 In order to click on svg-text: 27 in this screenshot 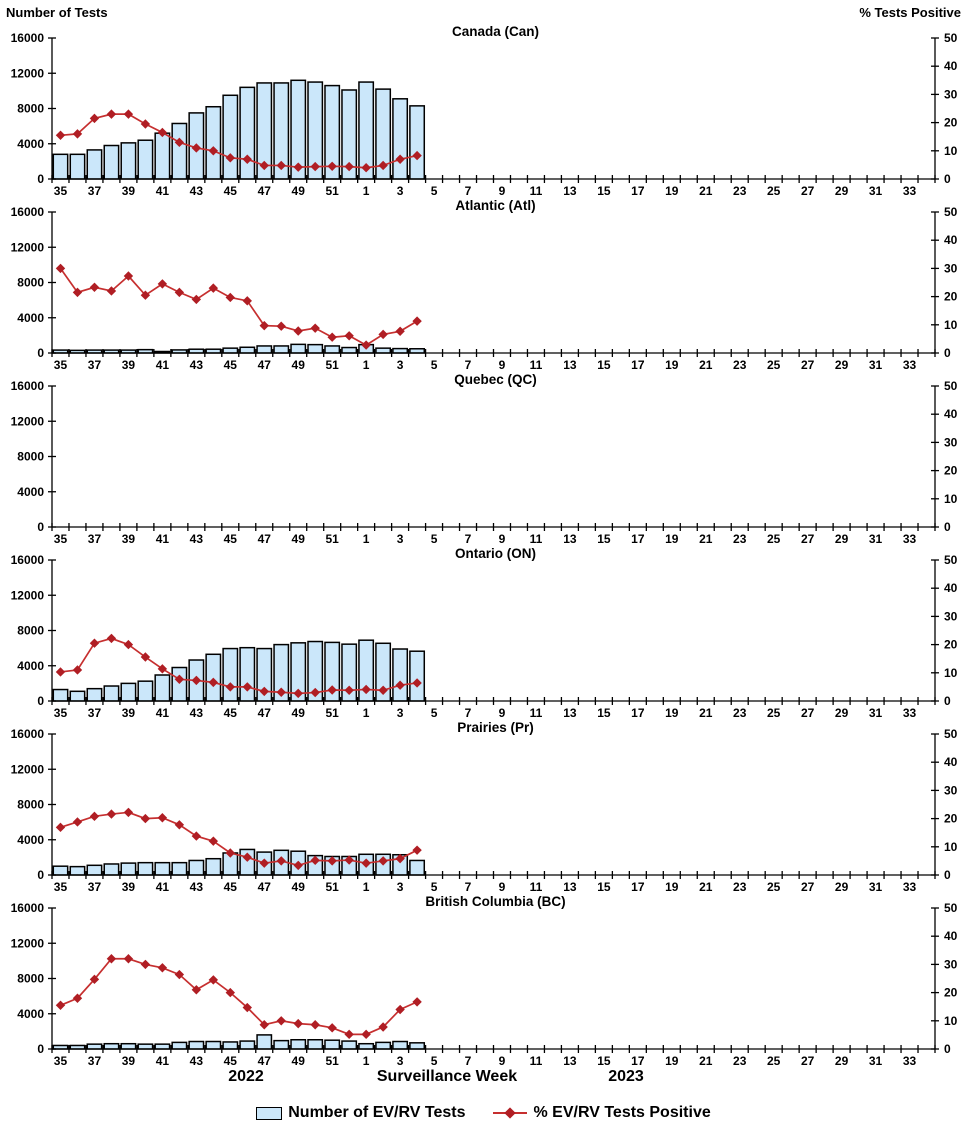, I will do `click(808, 191)`.